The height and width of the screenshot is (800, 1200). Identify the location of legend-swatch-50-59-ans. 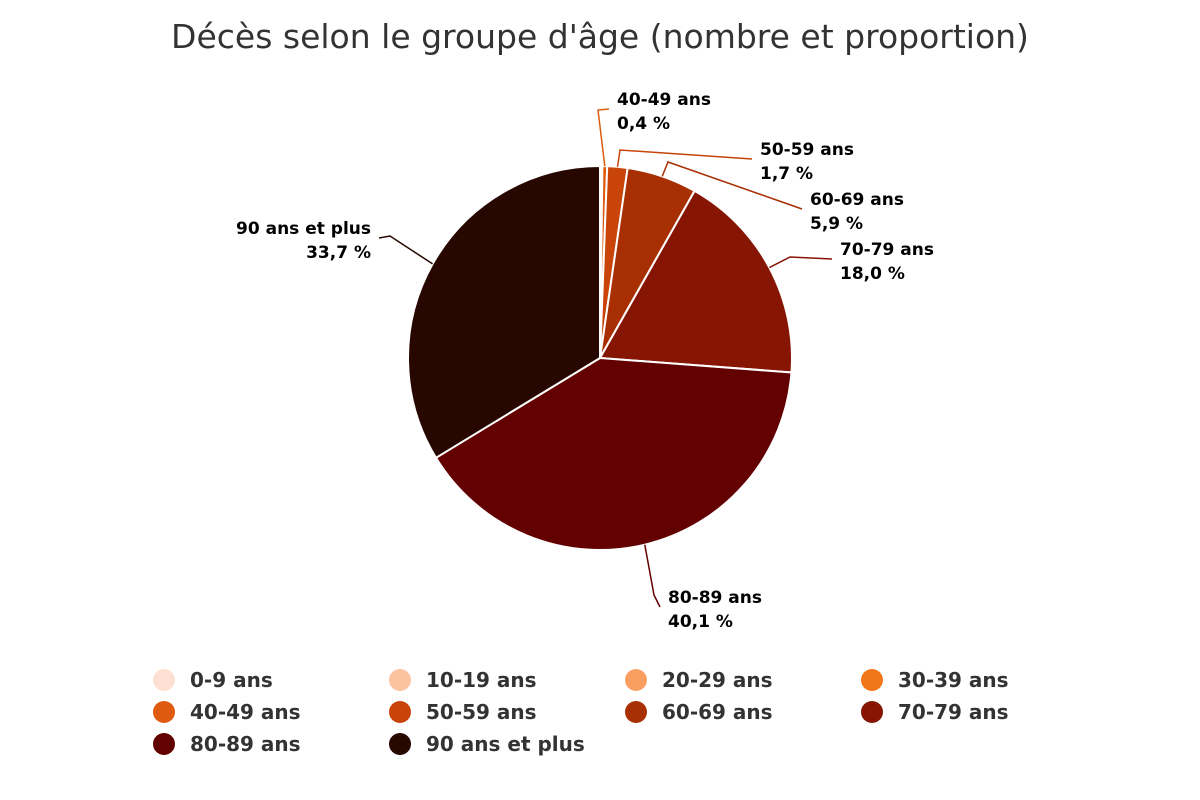
(400, 712).